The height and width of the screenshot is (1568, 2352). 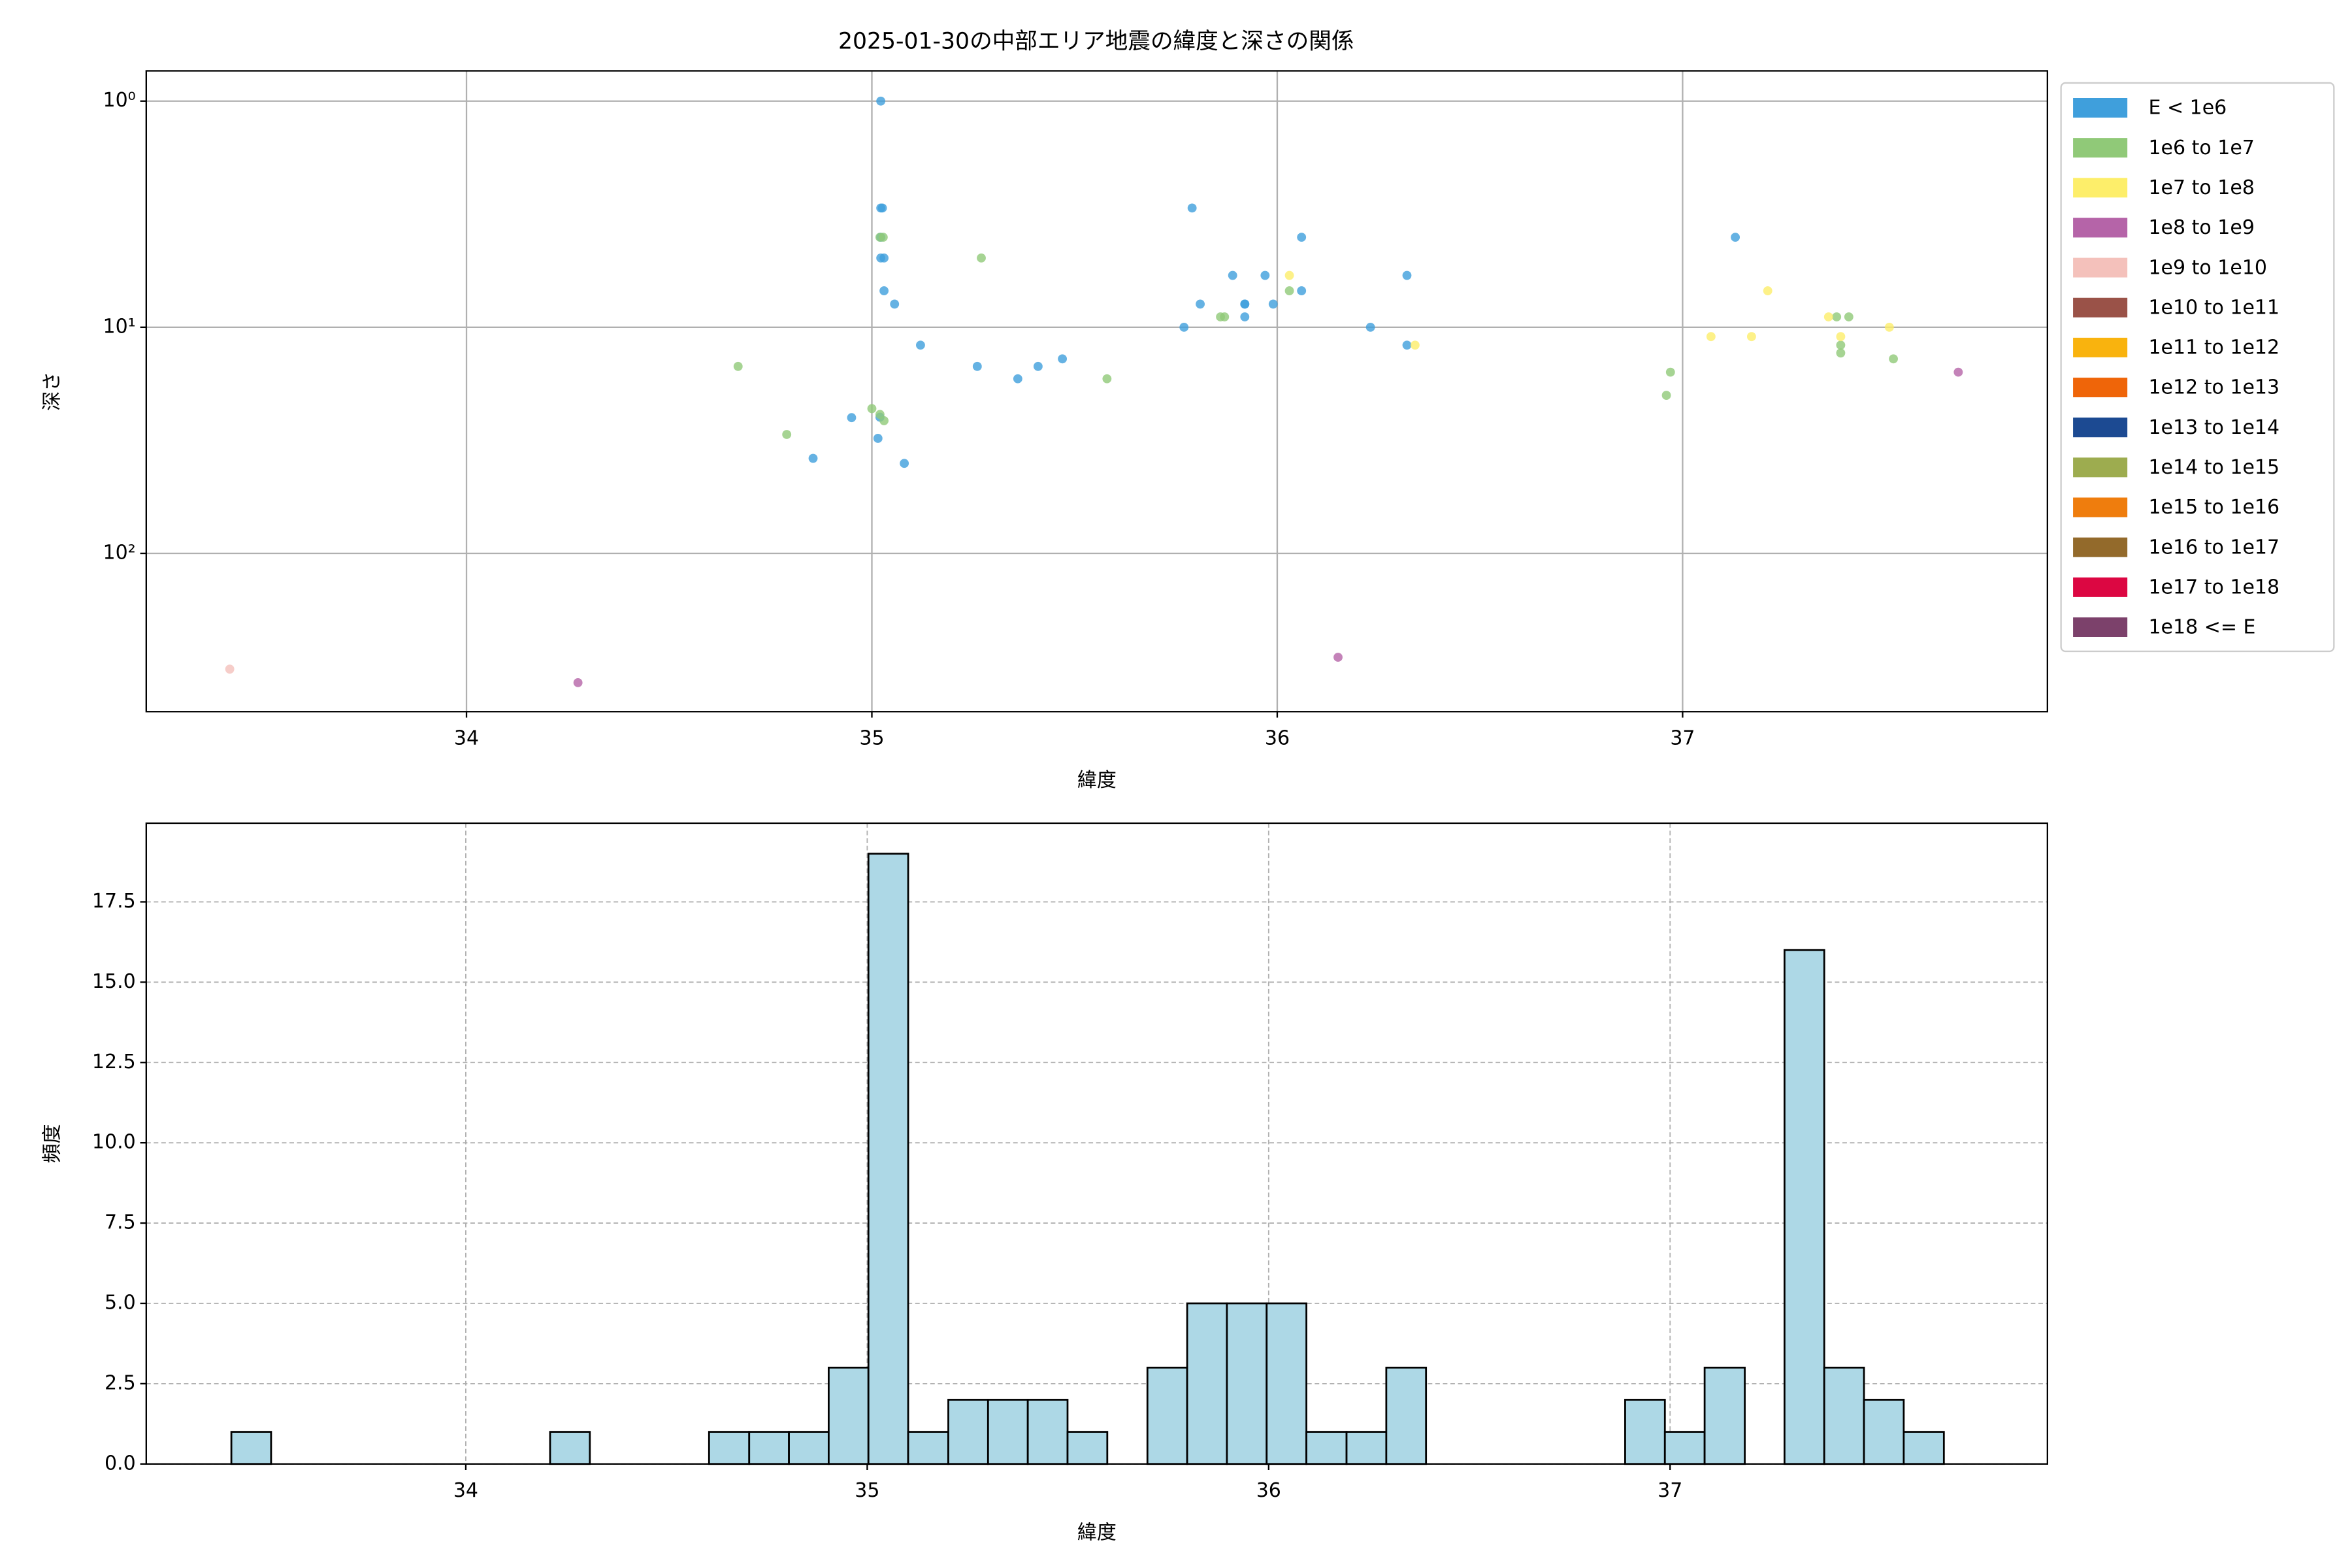 What do you see at coordinates (2207, 267) in the screenshot?
I see `legend-label: 1e9 to 1e10` at bounding box center [2207, 267].